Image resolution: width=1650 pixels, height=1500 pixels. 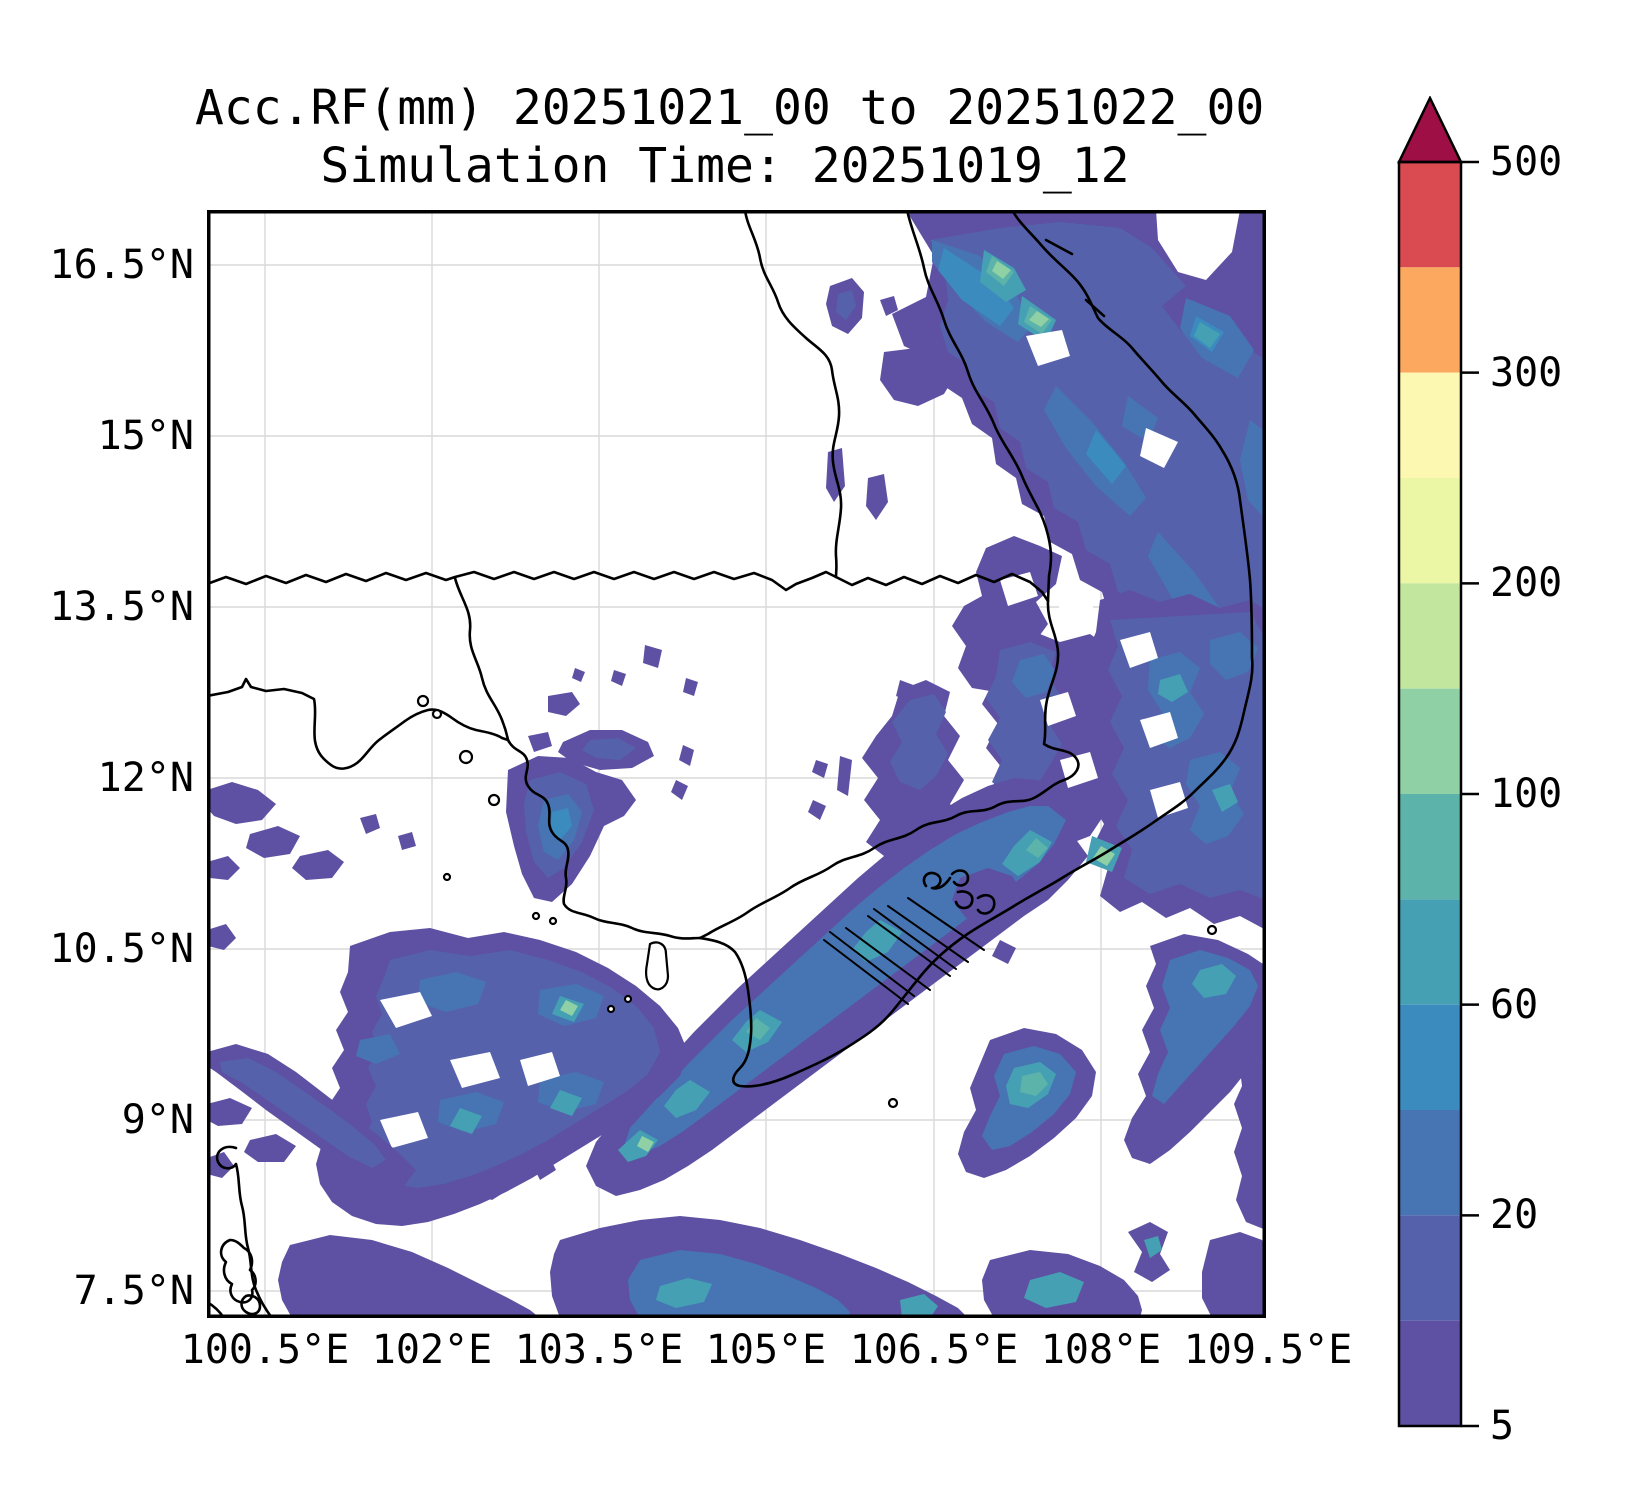 What do you see at coordinates (1526, 162) in the screenshot?
I see `colorbar-tick-500: 500` at bounding box center [1526, 162].